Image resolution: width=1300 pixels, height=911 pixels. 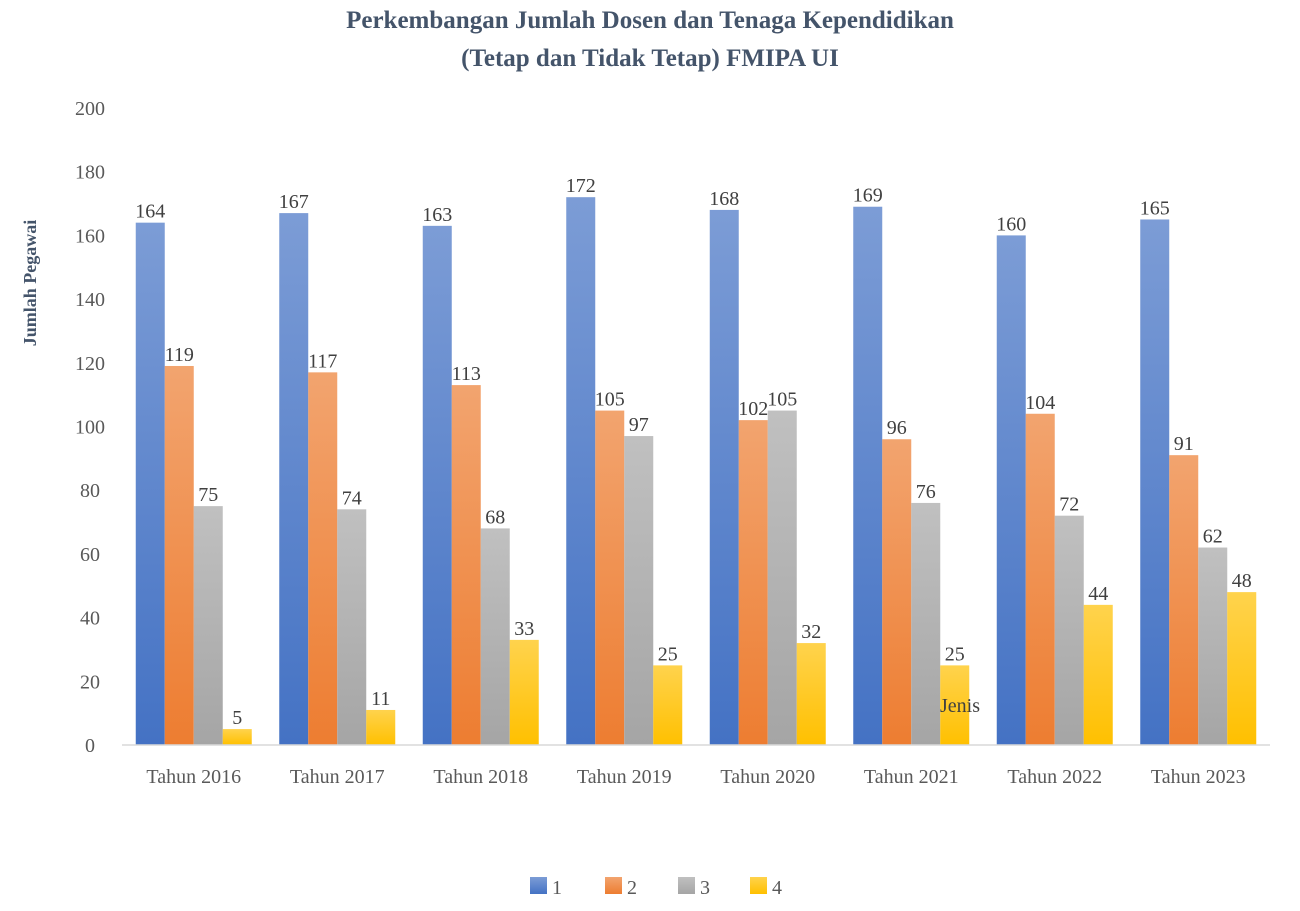 What do you see at coordinates (639, 425) in the screenshot?
I see `data-label: 97` at bounding box center [639, 425].